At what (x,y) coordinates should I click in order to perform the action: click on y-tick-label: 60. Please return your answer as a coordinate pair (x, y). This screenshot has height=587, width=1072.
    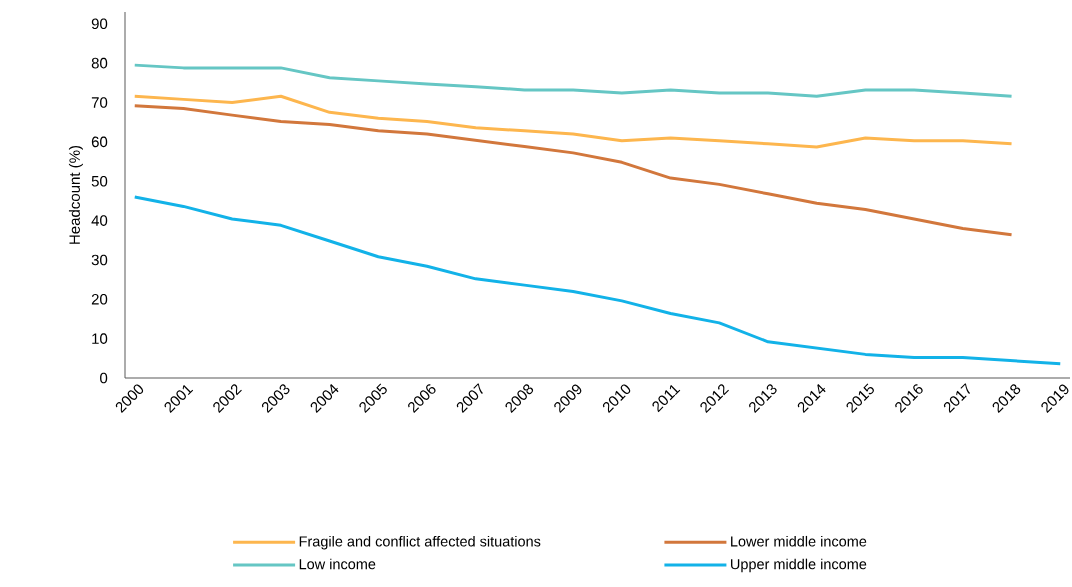
    Looking at the image, I should click on (99, 142).